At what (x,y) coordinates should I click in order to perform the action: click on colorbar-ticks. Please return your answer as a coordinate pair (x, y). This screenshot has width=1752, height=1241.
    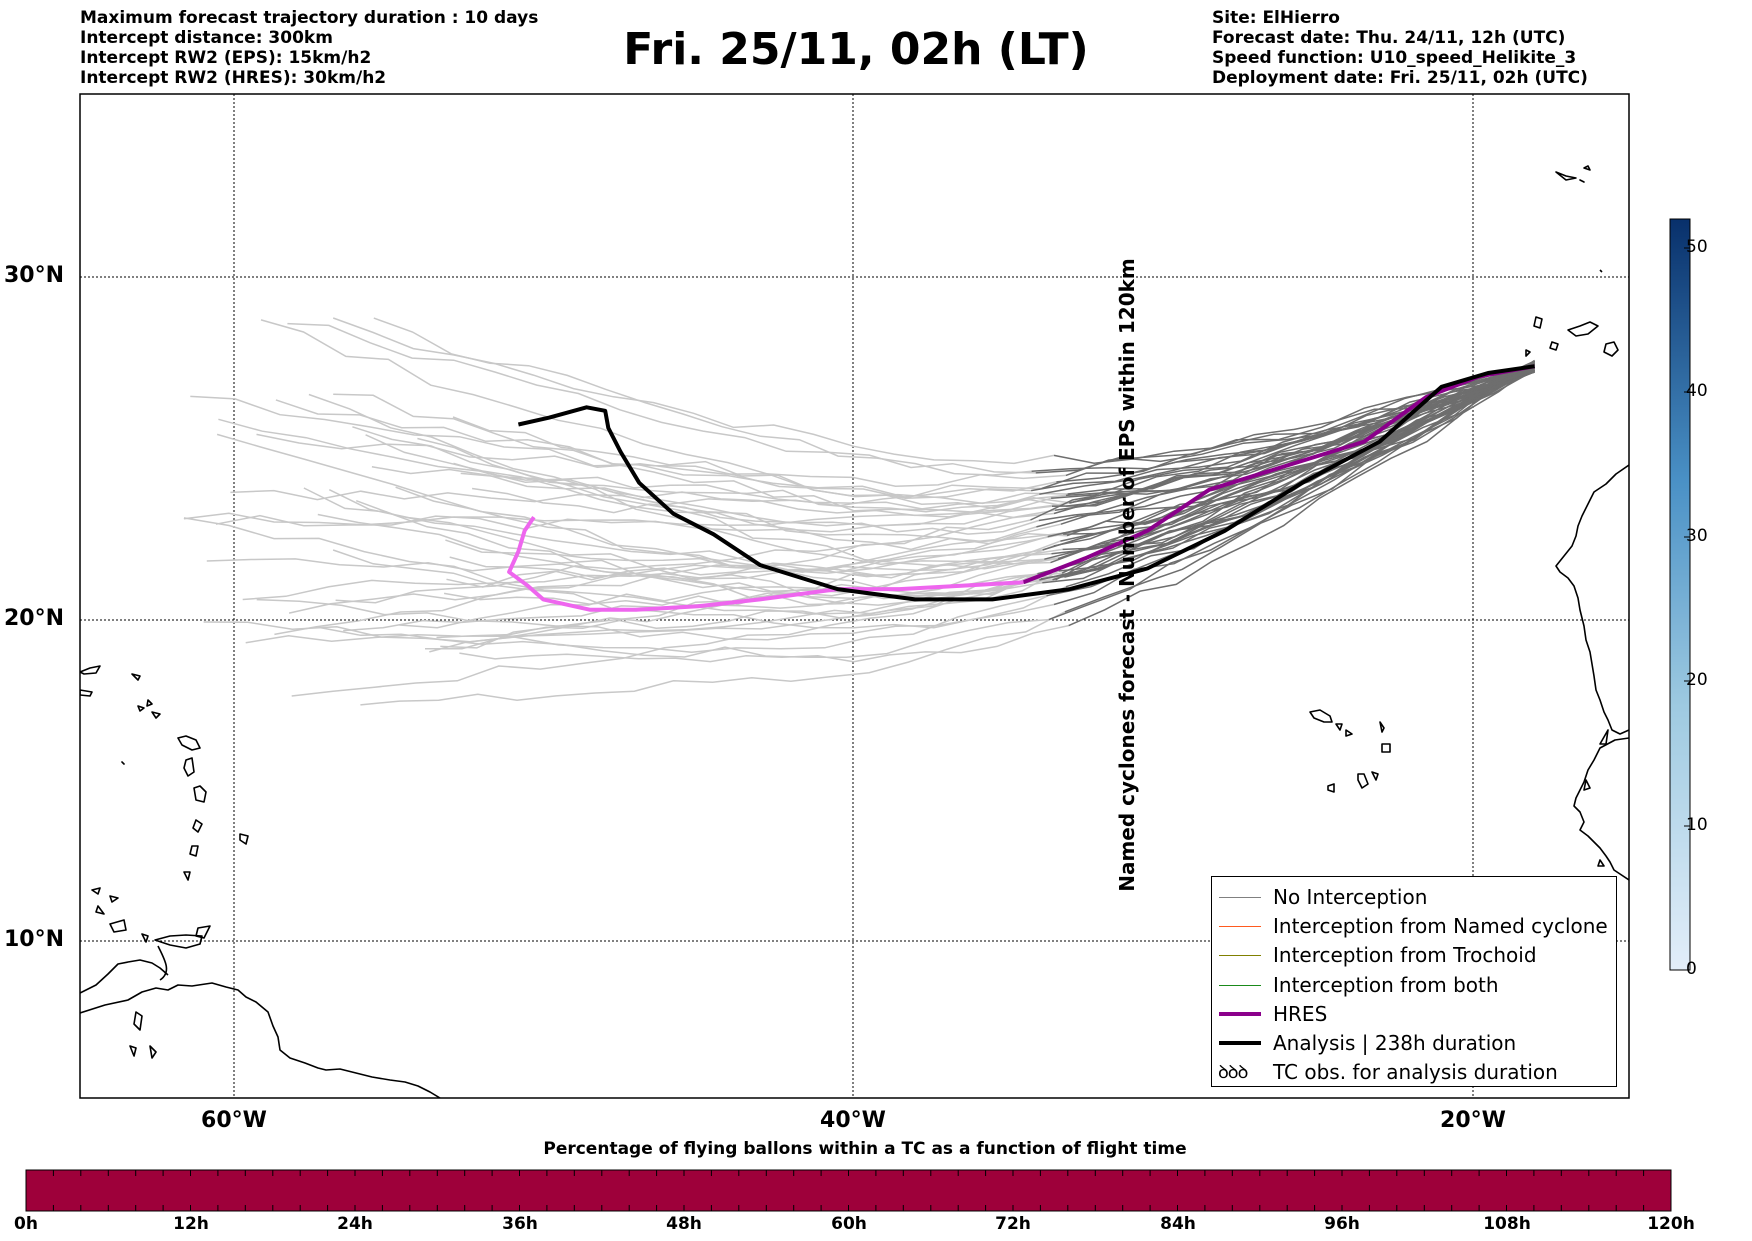
    Looking at the image, I should click on (1687, 609).